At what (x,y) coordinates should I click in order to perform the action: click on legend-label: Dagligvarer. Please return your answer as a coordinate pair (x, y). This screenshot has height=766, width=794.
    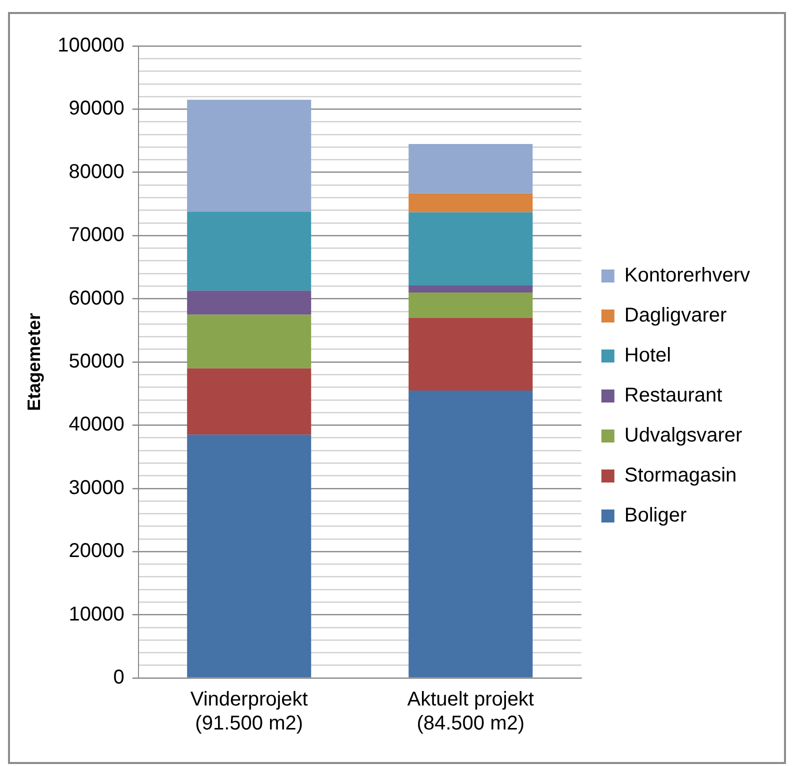
    Looking at the image, I should click on (675, 315).